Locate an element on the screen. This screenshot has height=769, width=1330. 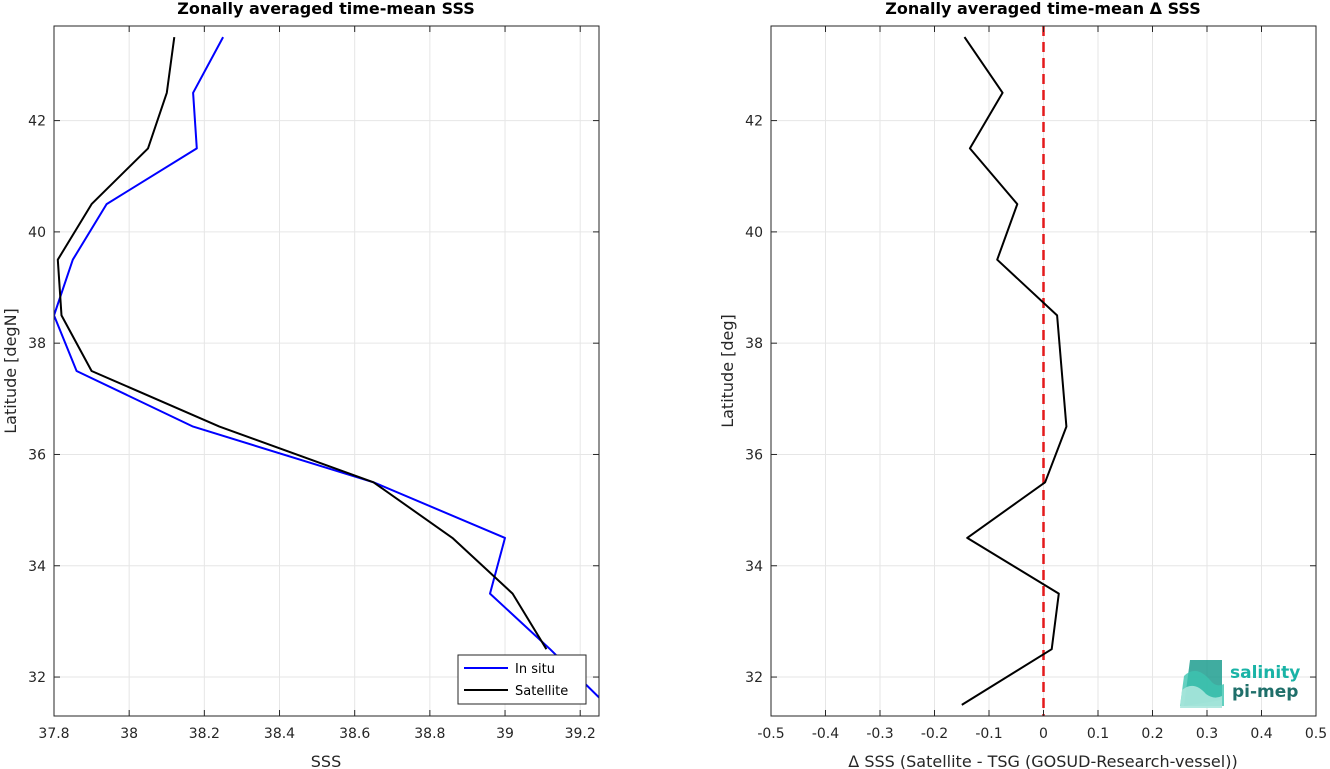
right-x-tick-label: 0.5 is located at coordinates (1316, 734).